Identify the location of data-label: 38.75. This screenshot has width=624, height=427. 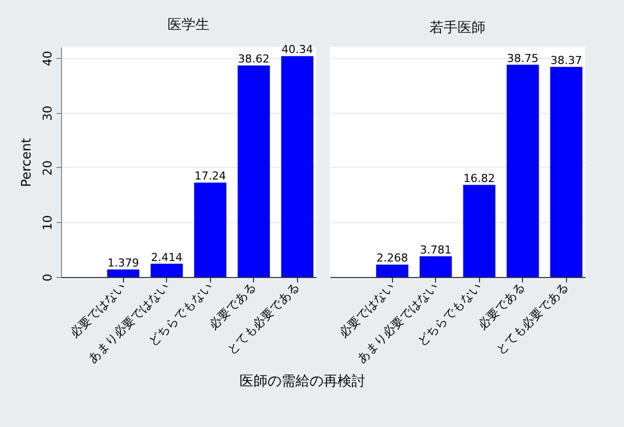
(523, 58).